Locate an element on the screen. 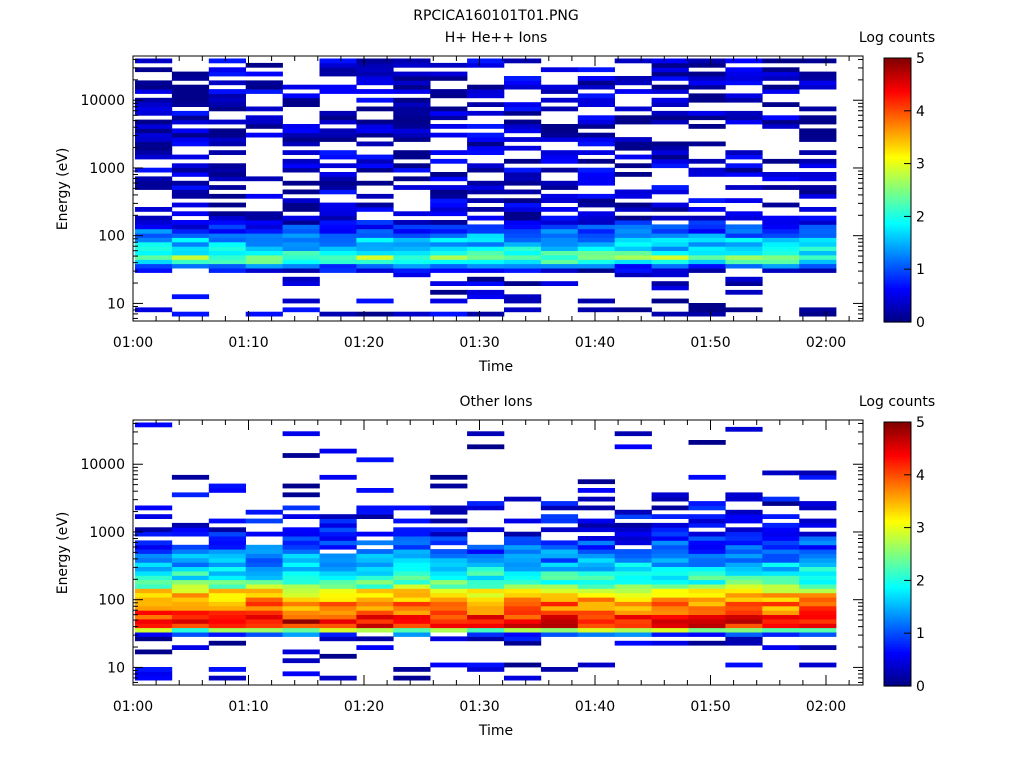 This screenshot has height=768, width=1024. y-tick-label: 10000 is located at coordinates (102, 465).